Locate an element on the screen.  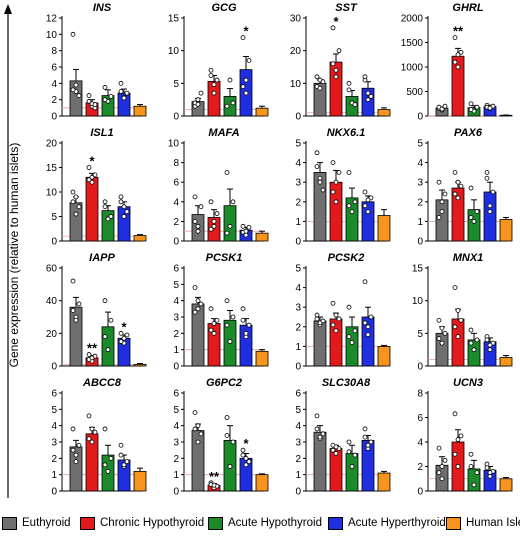
panel-mnx1: 0 5 10 15 MNX1 is located at coordinates (462, 312).